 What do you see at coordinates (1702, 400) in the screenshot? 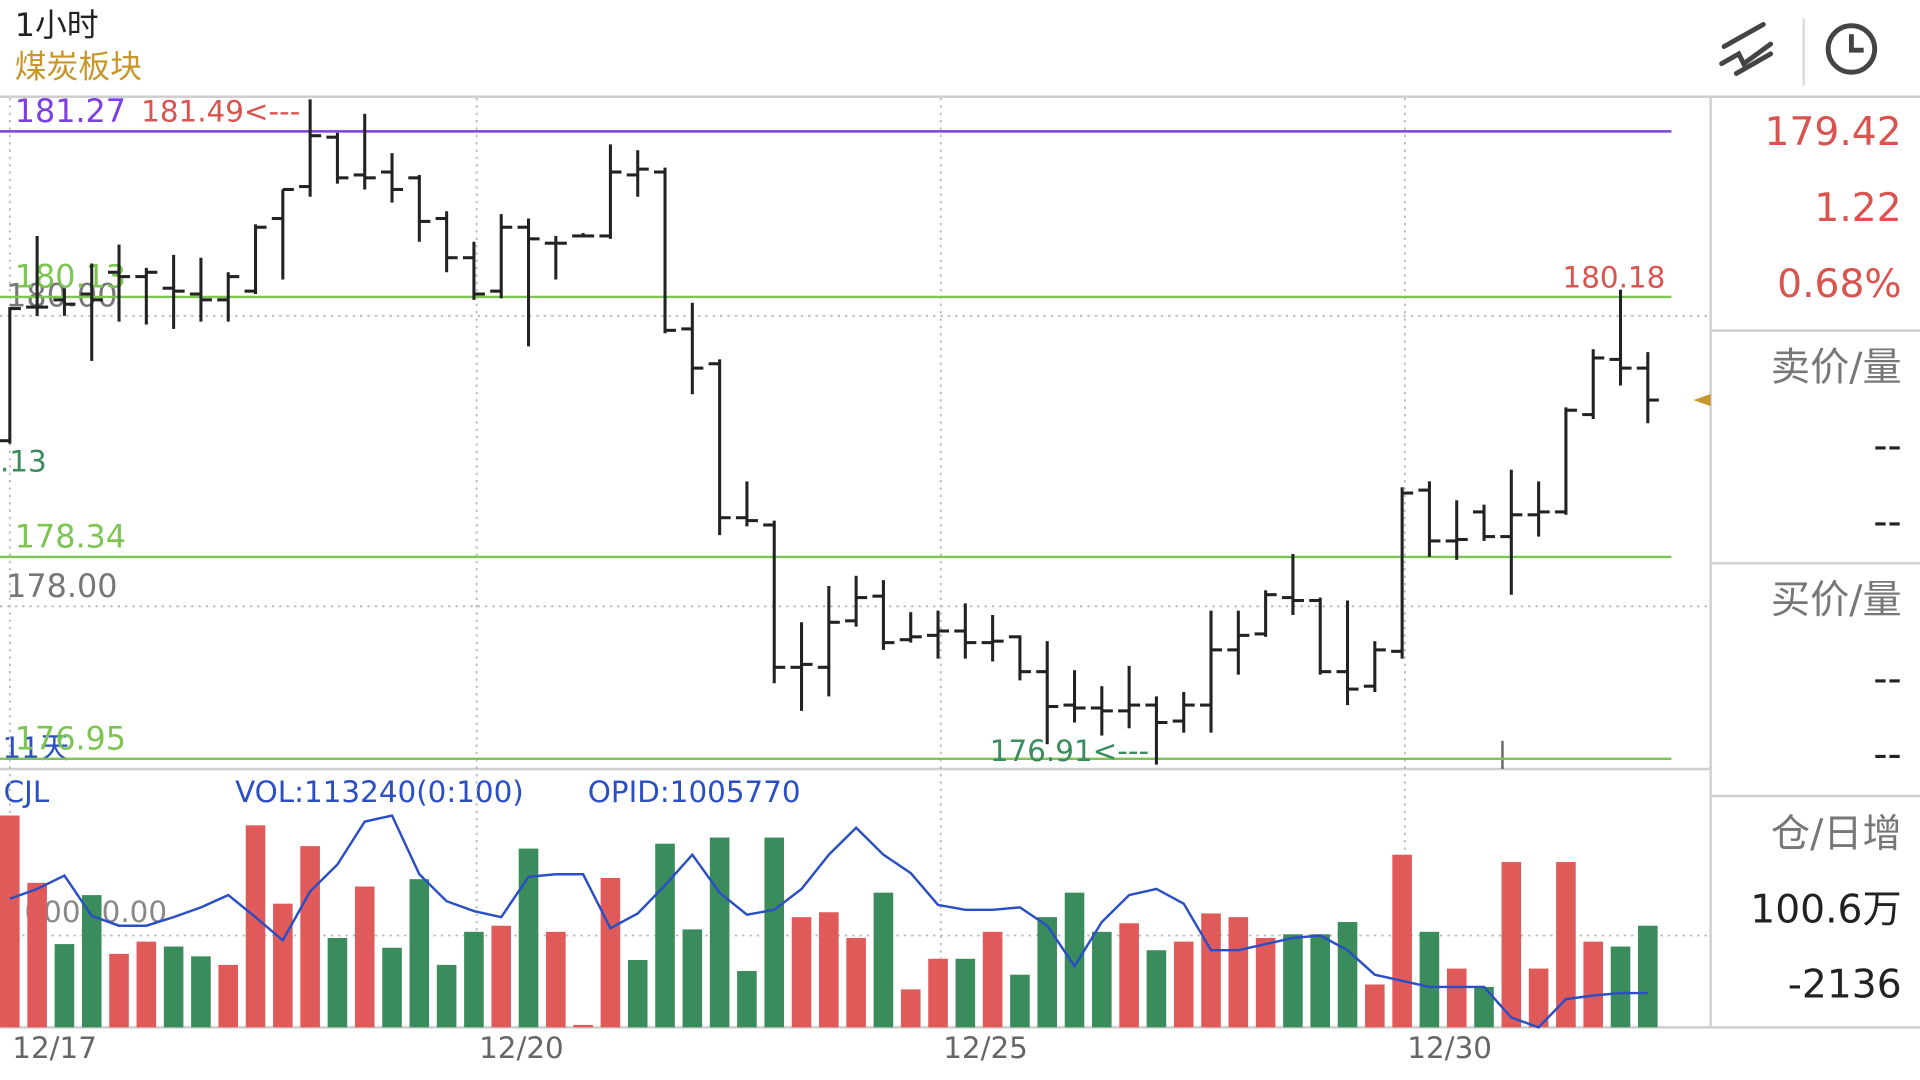
I see `last-price-marker` at bounding box center [1702, 400].